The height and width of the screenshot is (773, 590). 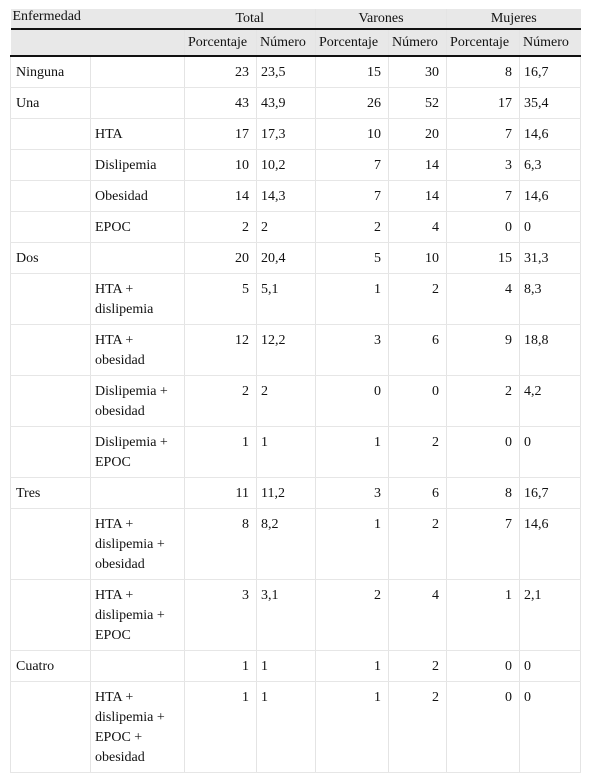 What do you see at coordinates (285, 493) in the screenshot?
I see `total-numero-cell: 11,2` at bounding box center [285, 493].